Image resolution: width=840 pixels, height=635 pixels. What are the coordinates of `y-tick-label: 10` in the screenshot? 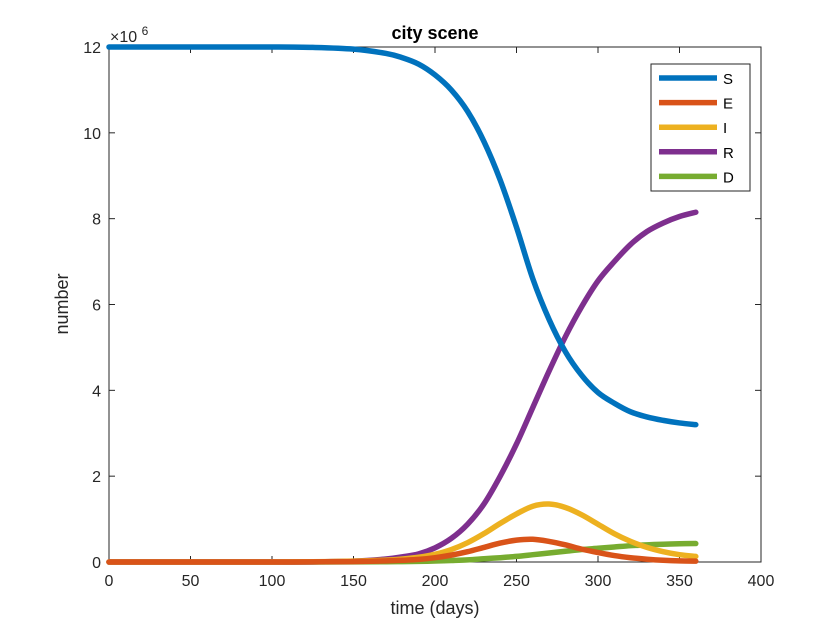 It's located at (92, 134).